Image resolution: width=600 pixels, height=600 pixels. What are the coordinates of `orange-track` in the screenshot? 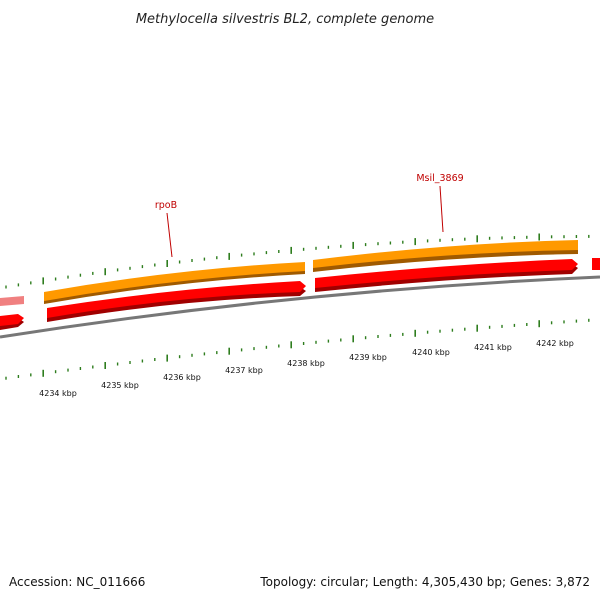 It's located at (289, 273).